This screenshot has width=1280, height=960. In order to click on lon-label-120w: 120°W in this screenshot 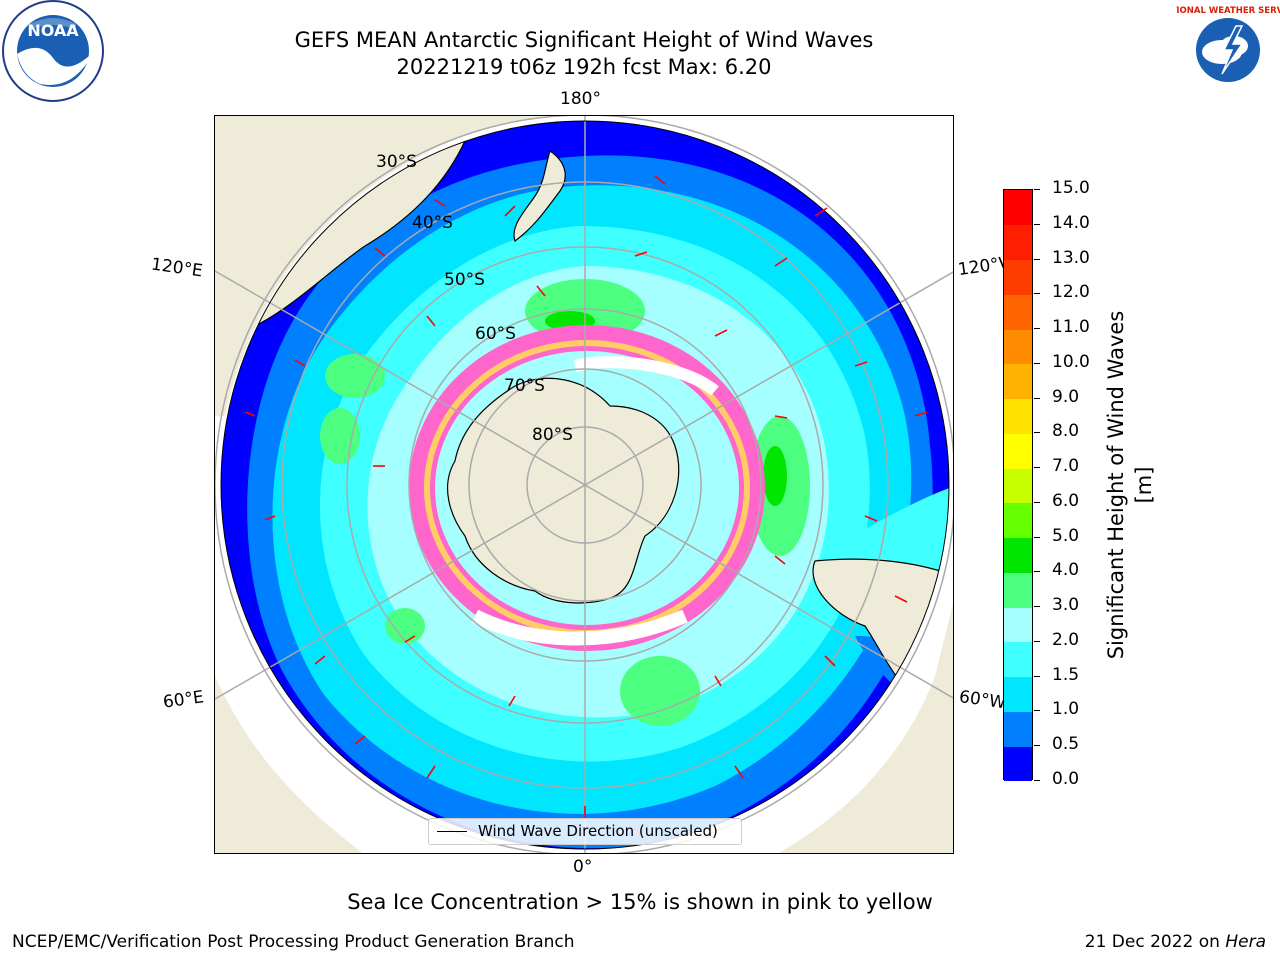, I will do `click(981, 267)`.